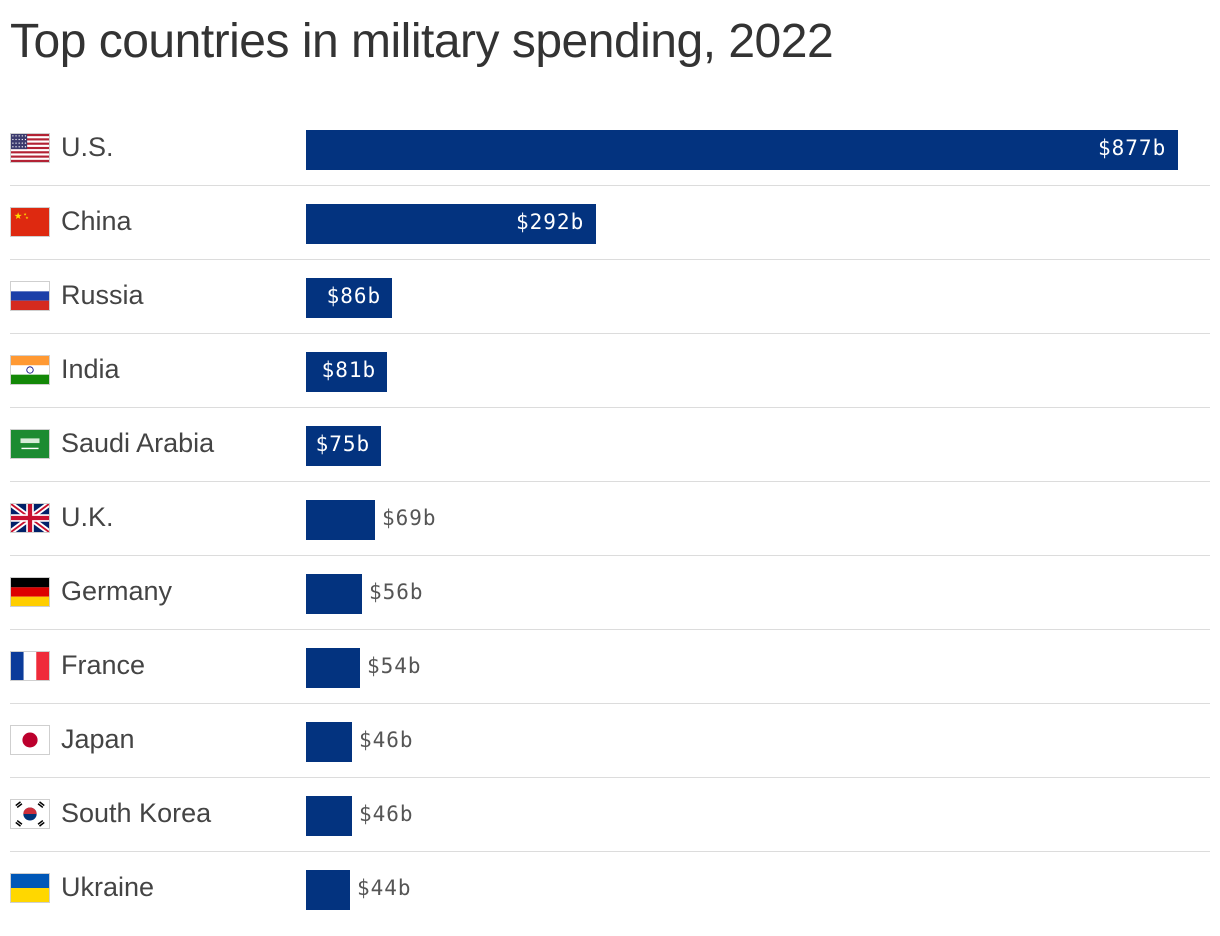  I want to click on category-label: France, so click(103, 665).